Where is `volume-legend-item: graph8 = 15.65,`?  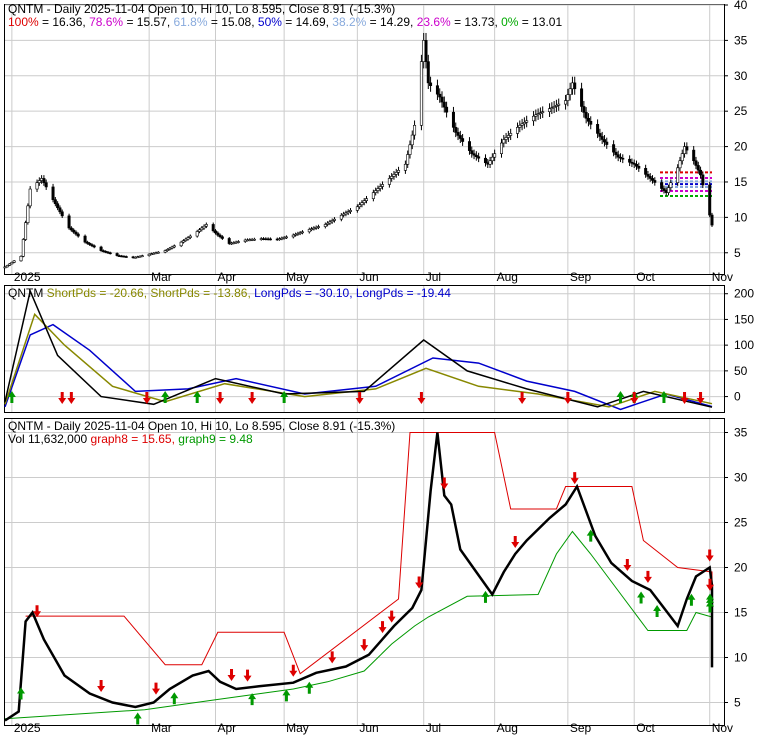
volume-legend-item: graph8 = 15.65, is located at coordinates (131, 439).